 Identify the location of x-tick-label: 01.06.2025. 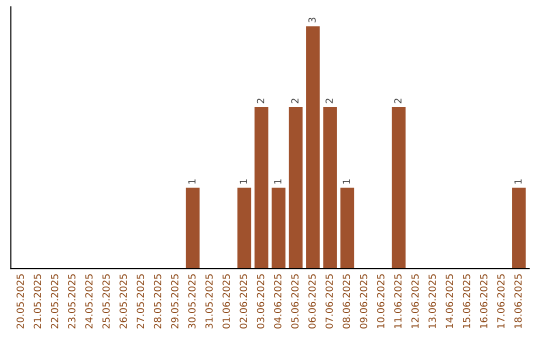
(226, 301).